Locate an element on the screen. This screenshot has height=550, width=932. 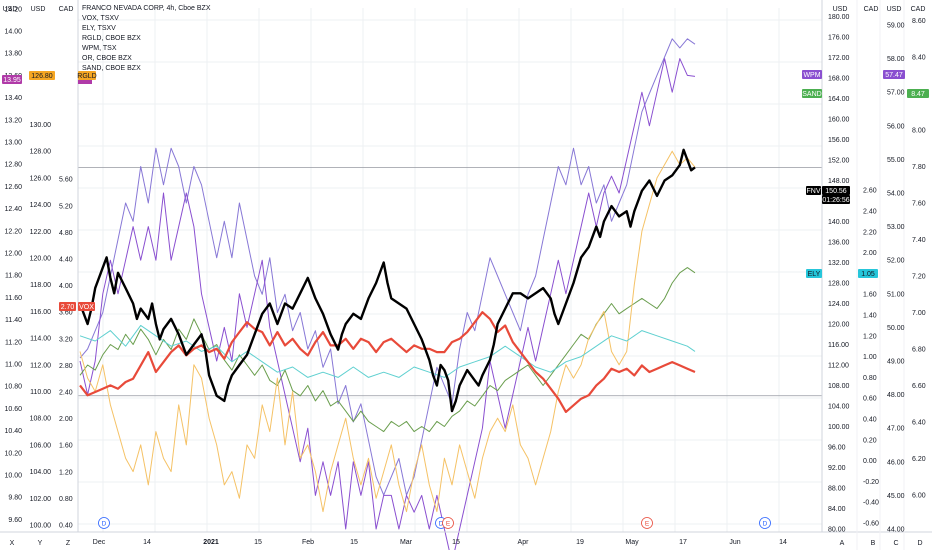
series-label-fnv-text: FNV is located at coordinates (814, 191).